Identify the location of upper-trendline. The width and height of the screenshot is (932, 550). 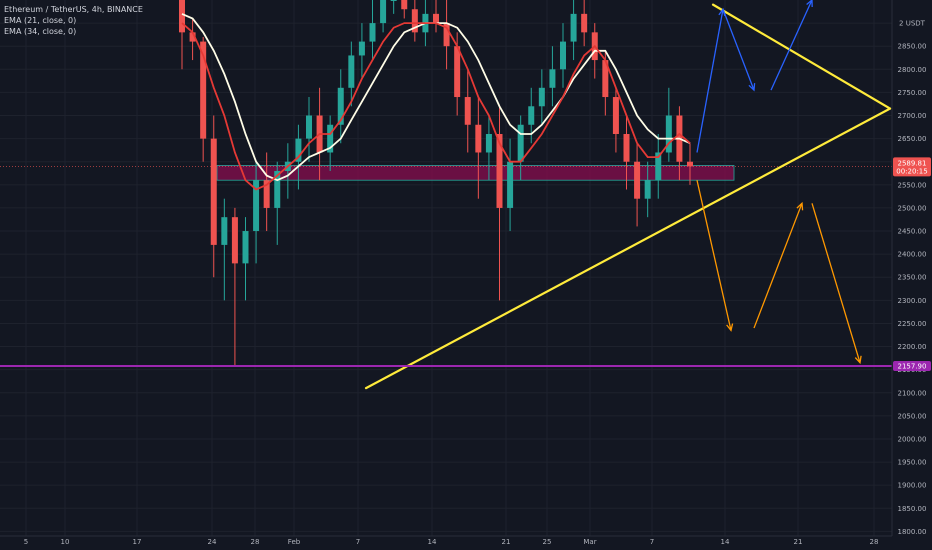
(801, 56).